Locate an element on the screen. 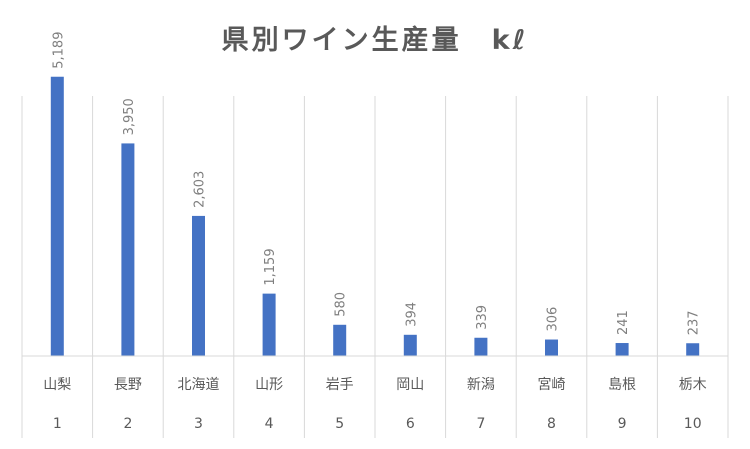  rank-label: 7 is located at coordinates (480, 424).